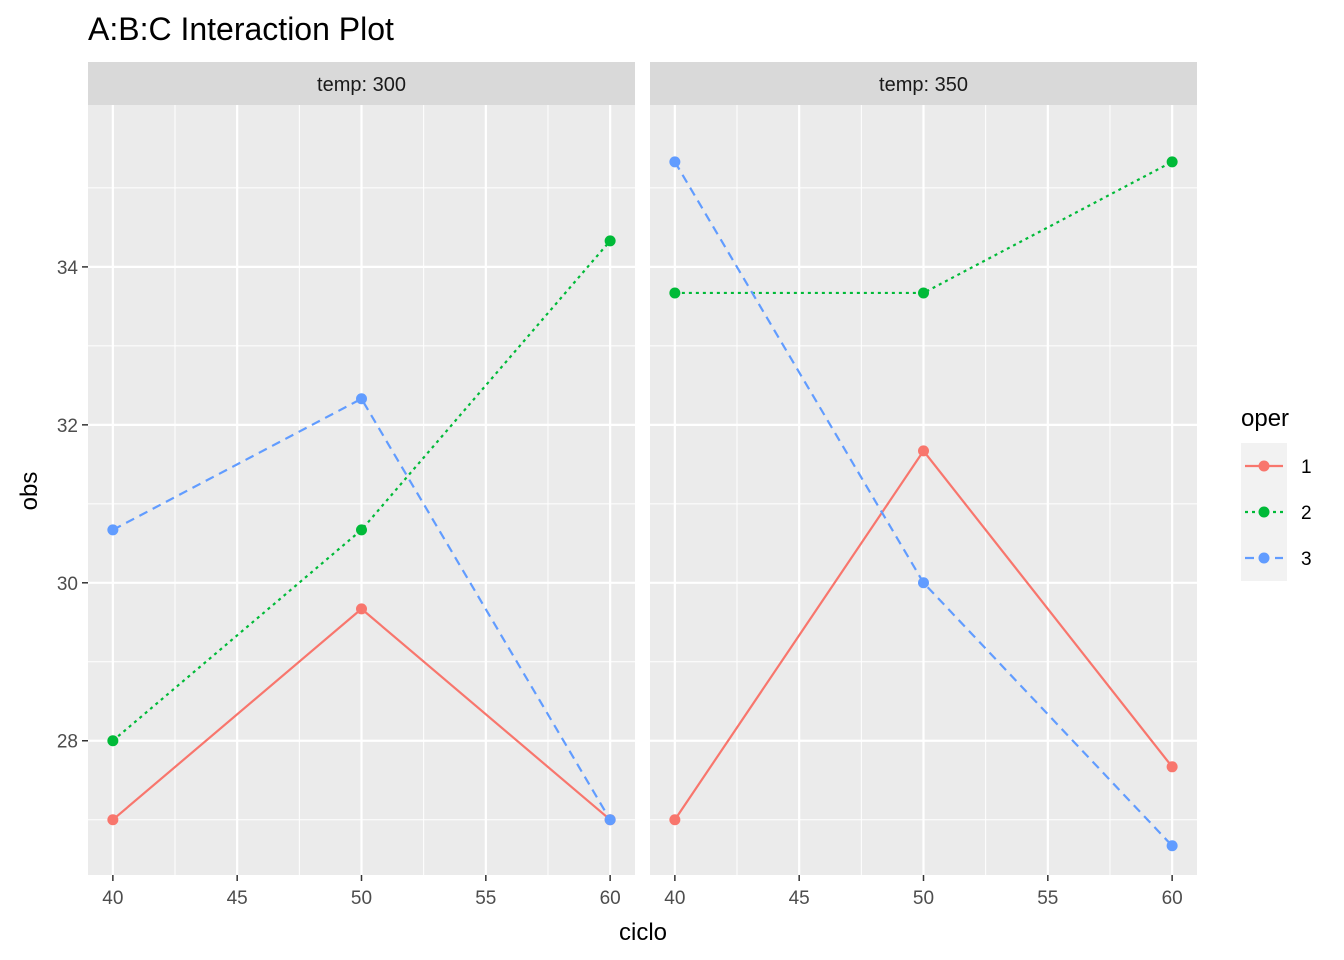 The image size is (1344, 960). I want to click on y-tick-label: 28, so click(67, 742).